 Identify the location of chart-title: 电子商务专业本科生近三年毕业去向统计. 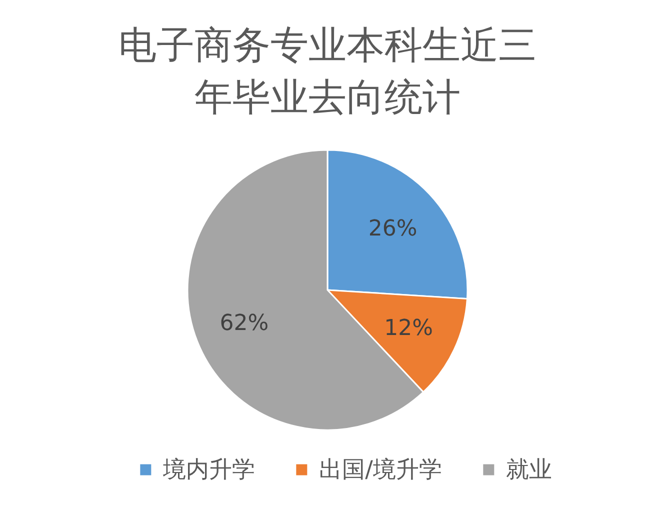
(327, 71).